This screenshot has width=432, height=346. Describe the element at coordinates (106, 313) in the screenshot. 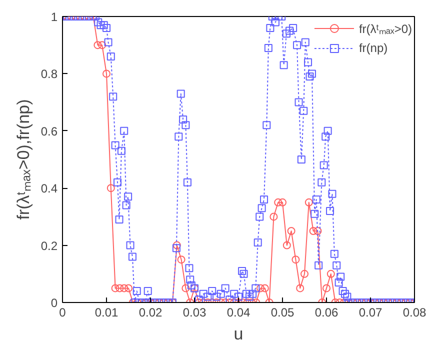

I see `x-tick-label: 0.01` at that location.